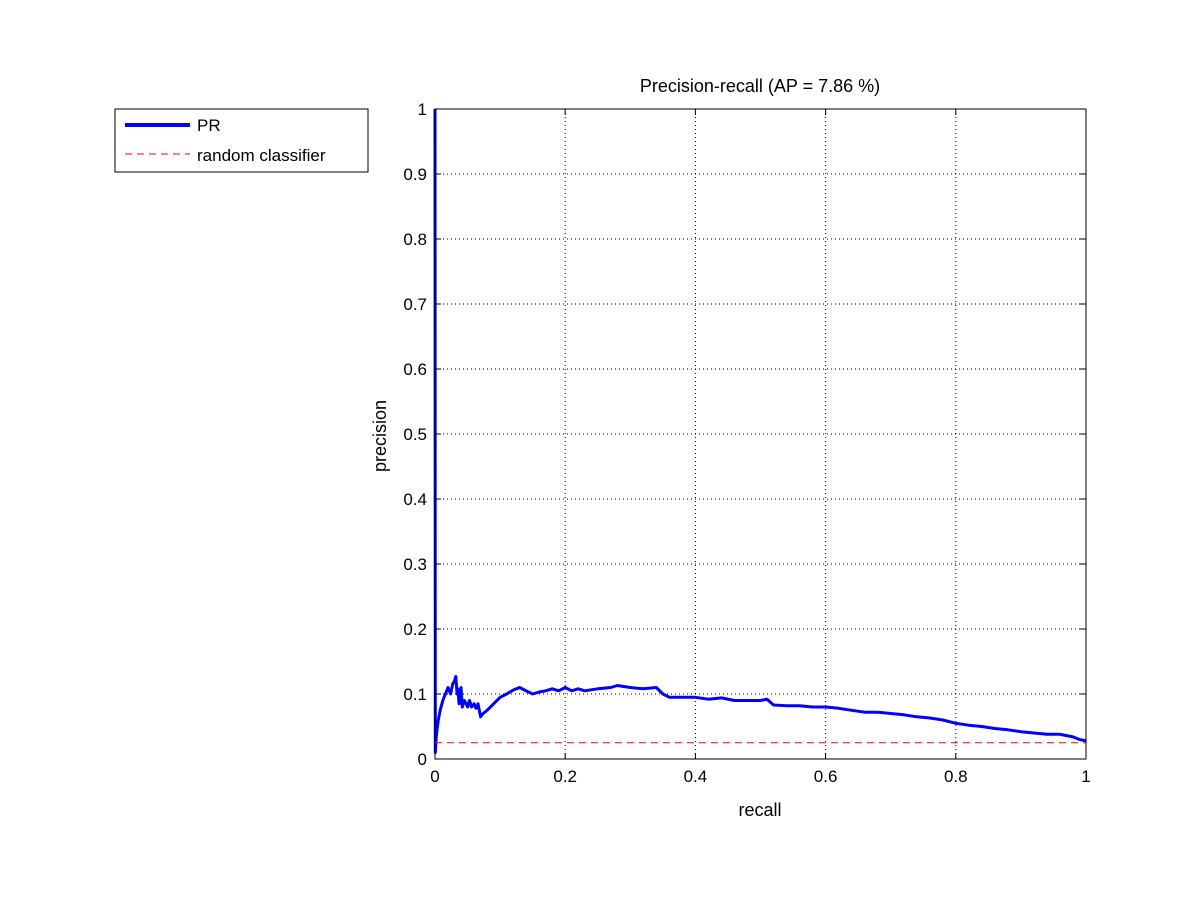 The width and height of the screenshot is (1200, 900). What do you see at coordinates (415, 304) in the screenshot?
I see `y-tick-label-7: 0.7` at bounding box center [415, 304].